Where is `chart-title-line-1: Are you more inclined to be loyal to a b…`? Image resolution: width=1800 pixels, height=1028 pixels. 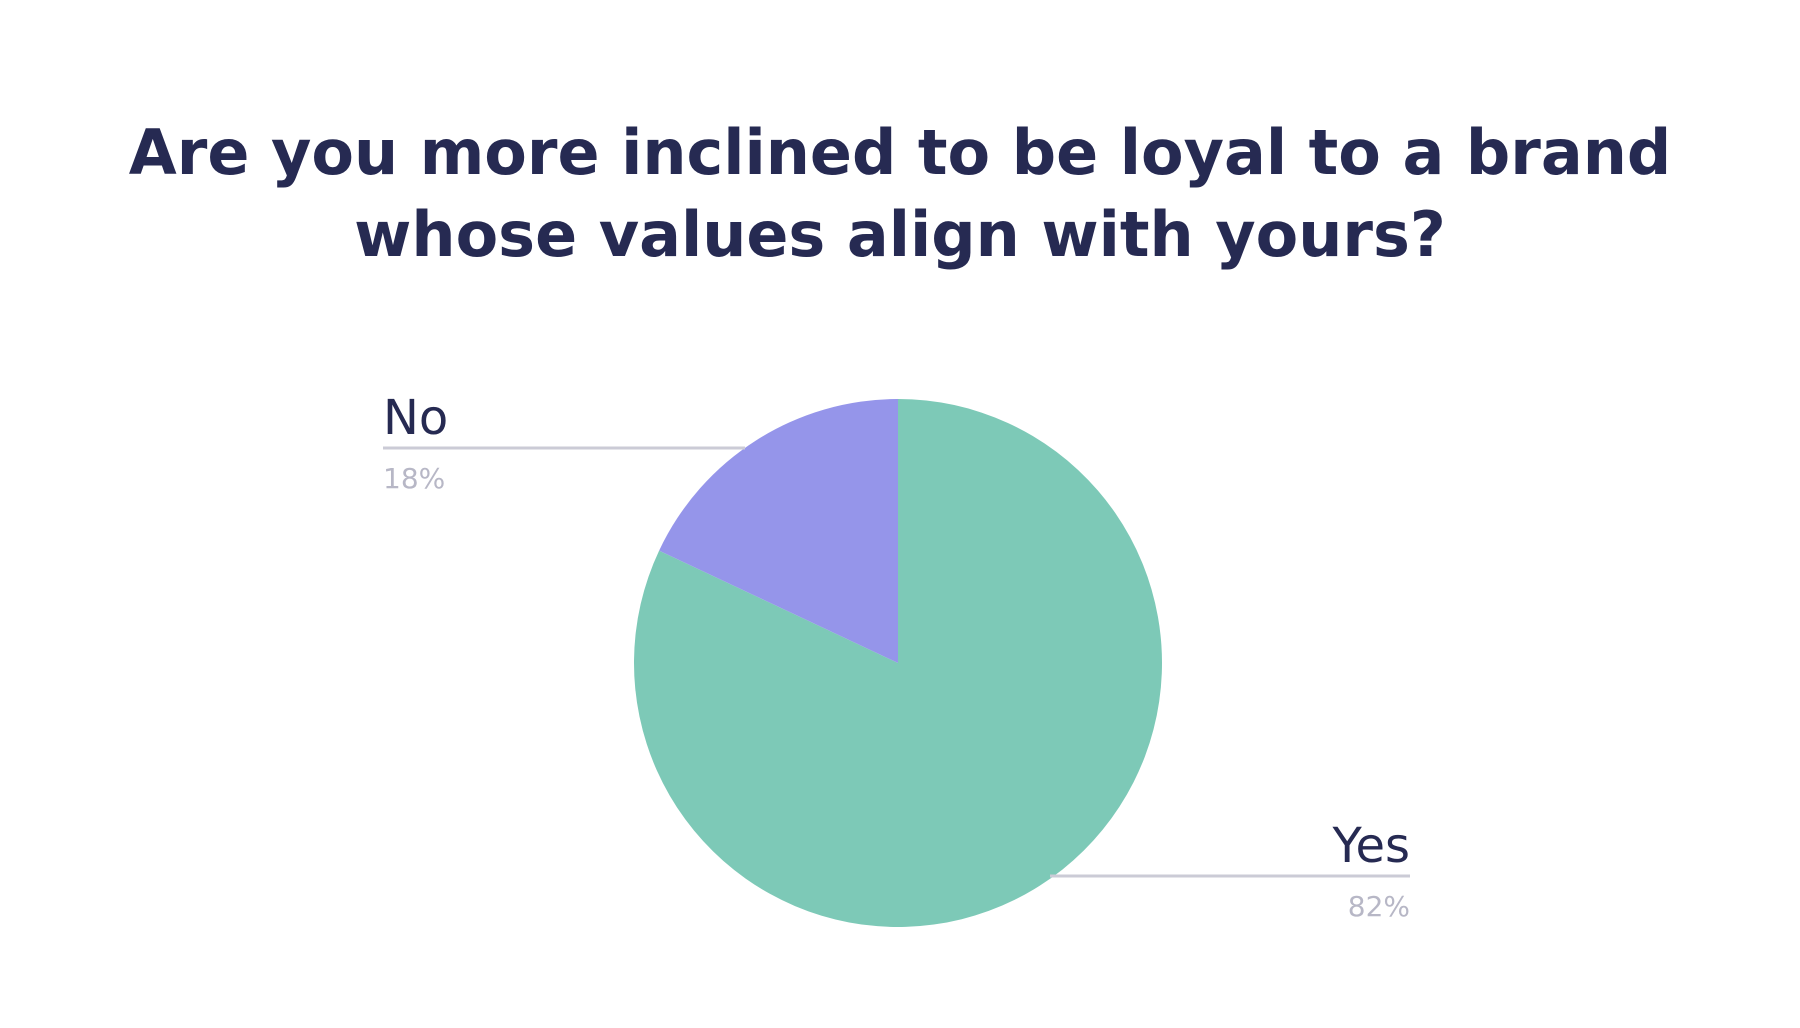
chart-title-line-1: Are you more inclined to be loyal to a b… is located at coordinates (900, 152).